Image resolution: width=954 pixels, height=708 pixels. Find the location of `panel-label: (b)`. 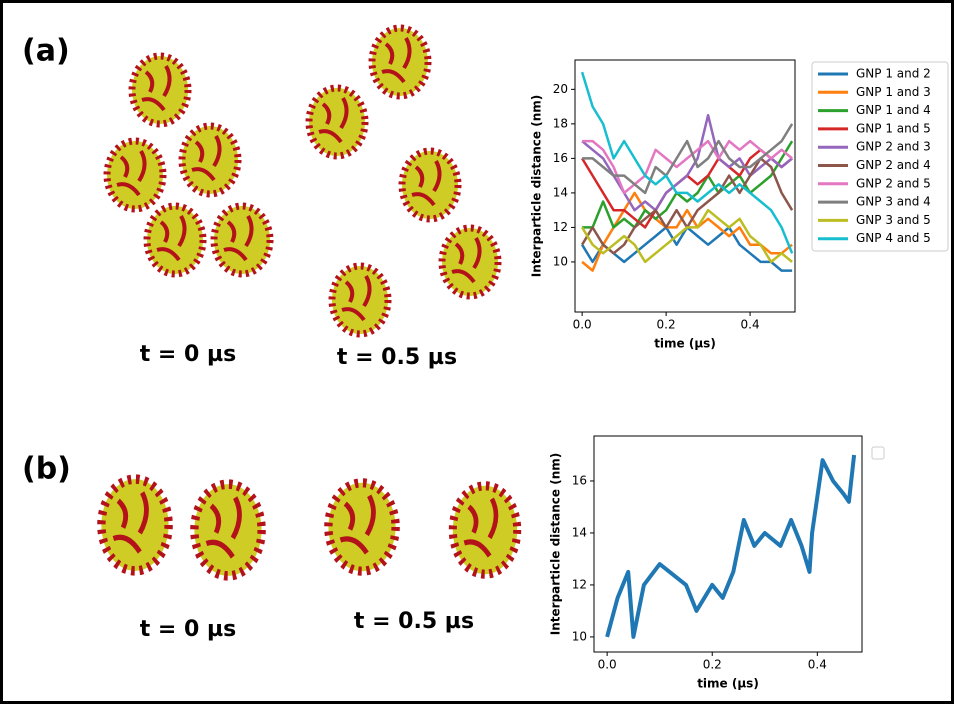

panel-label: (b) is located at coordinates (46, 469).